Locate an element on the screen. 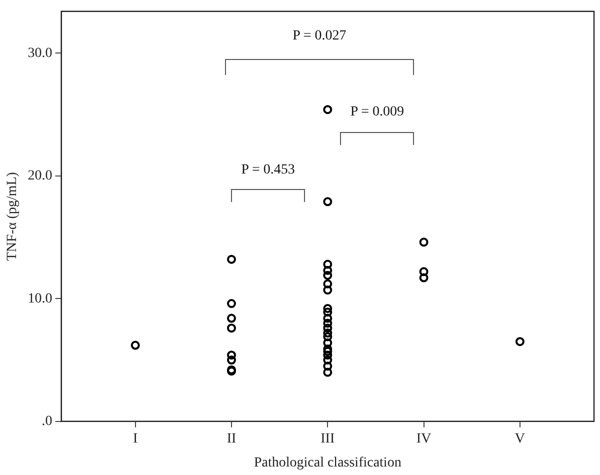 This screenshot has height=475, width=600. x-tick-label: V is located at coordinates (520, 438).